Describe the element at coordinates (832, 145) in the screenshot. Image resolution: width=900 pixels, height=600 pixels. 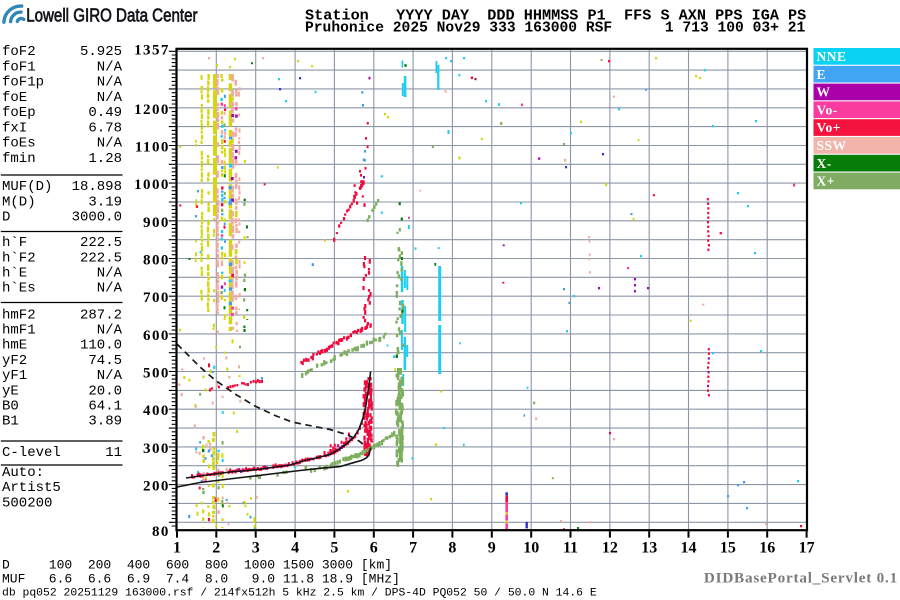
I see `svg-text: SSW` at that location.